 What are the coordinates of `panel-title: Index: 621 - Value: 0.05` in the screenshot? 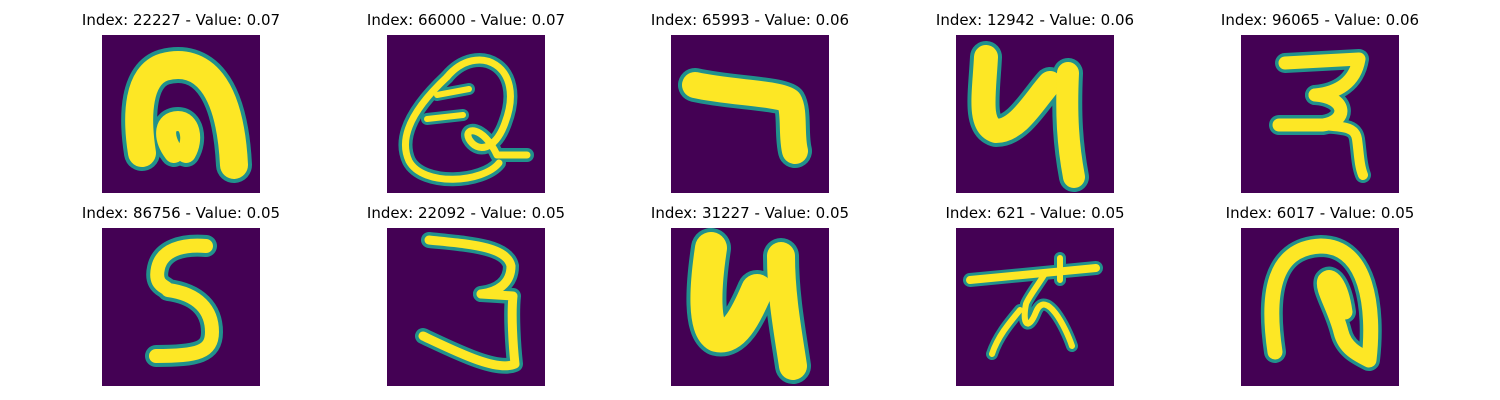 It's located at (1035, 213).